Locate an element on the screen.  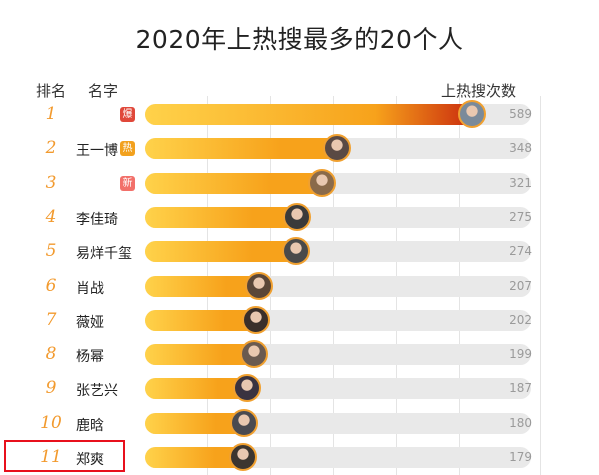
chart-row: 1 爆 589 is located at coordinates (299, 115).